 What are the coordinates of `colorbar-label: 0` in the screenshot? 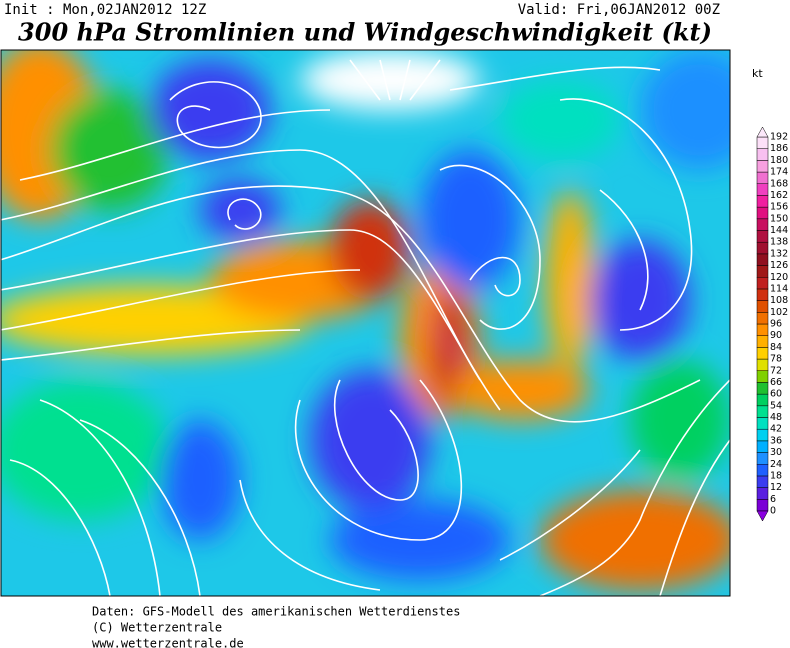 It's located at (773, 511).